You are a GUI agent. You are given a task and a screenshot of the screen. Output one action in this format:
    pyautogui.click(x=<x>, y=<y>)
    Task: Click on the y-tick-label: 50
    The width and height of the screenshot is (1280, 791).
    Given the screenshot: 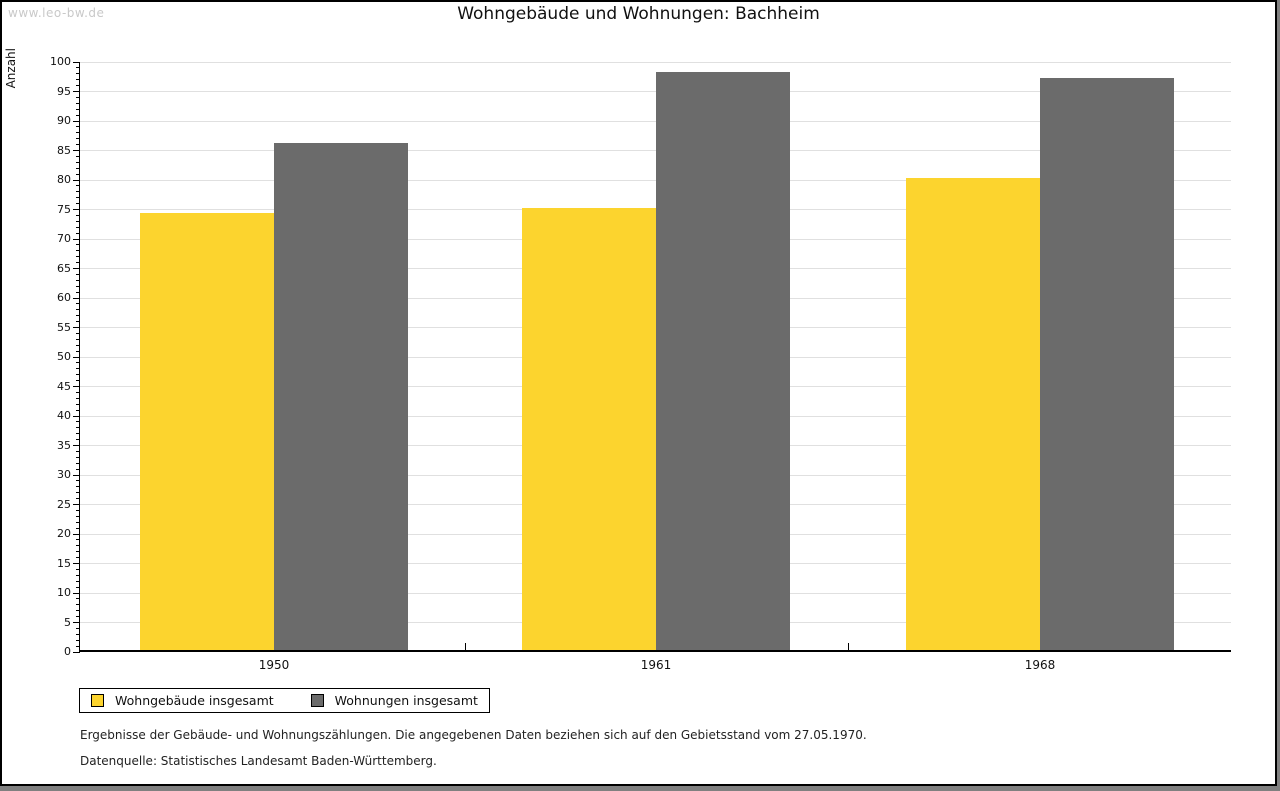 What is the action you would take?
    pyautogui.click(x=64, y=356)
    